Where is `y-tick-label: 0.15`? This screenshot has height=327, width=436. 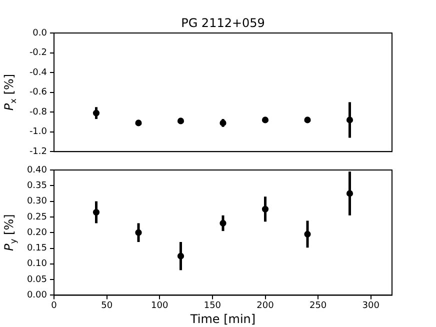 y-tick-label: 0.15 is located at coordinates (36, 249).